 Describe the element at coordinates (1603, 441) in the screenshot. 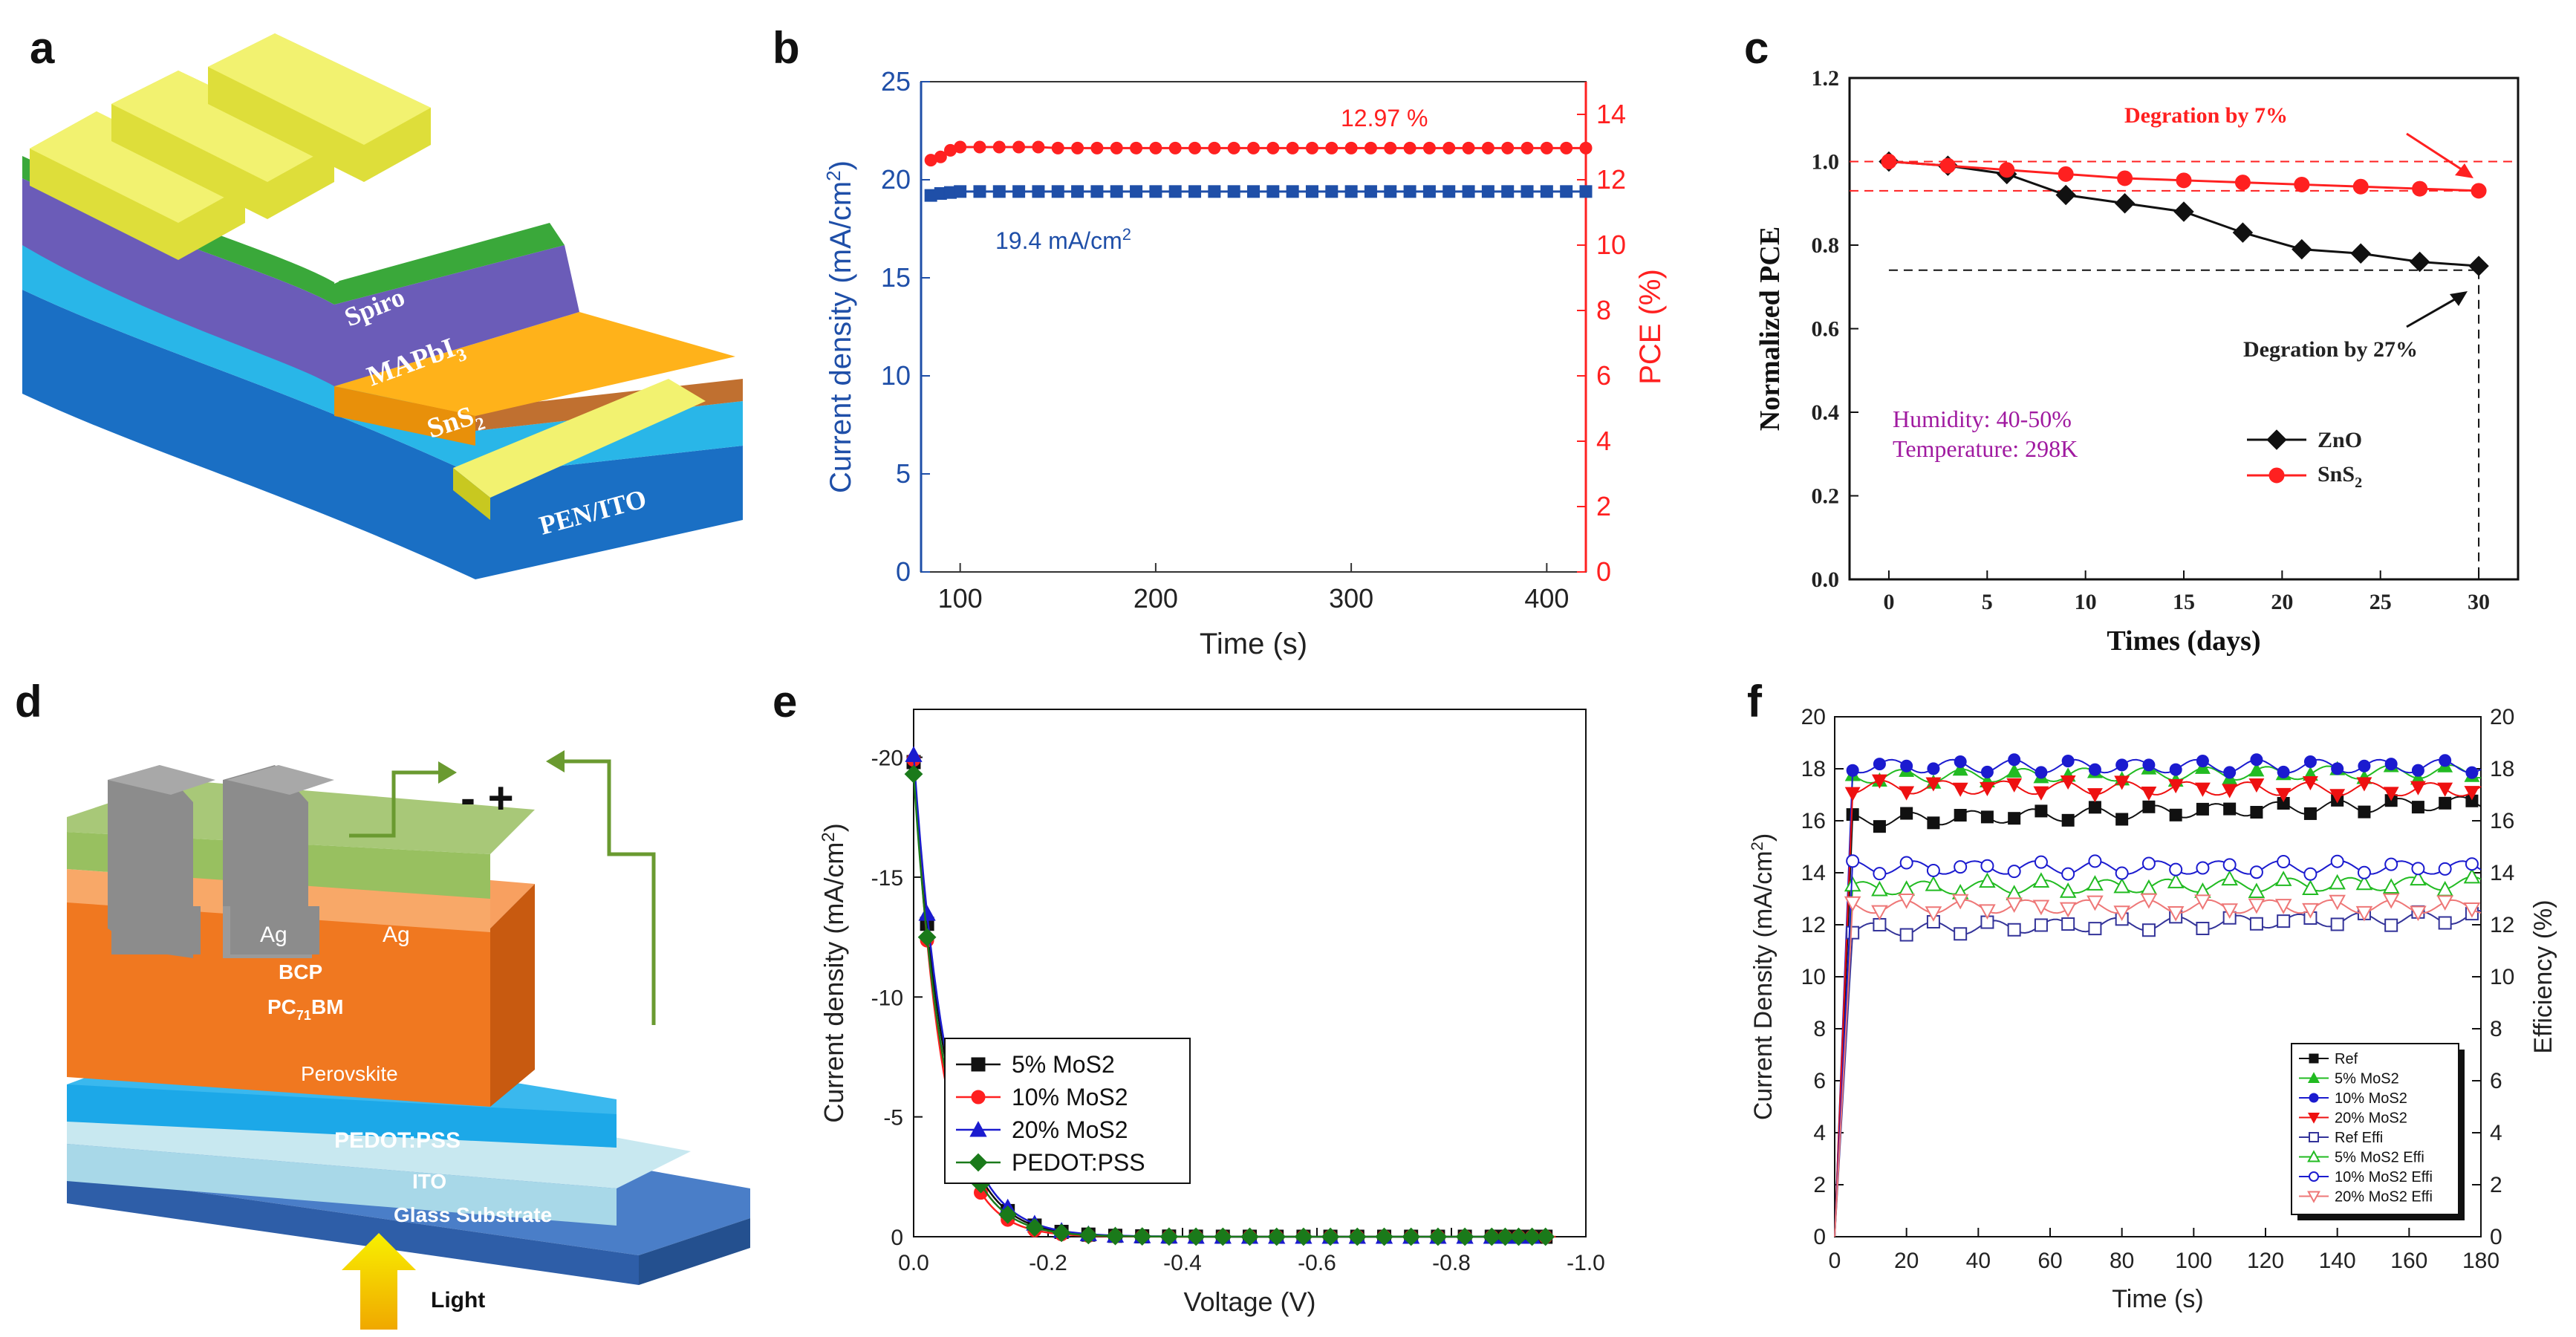

I see `y2-tick-label: 4` at that location.